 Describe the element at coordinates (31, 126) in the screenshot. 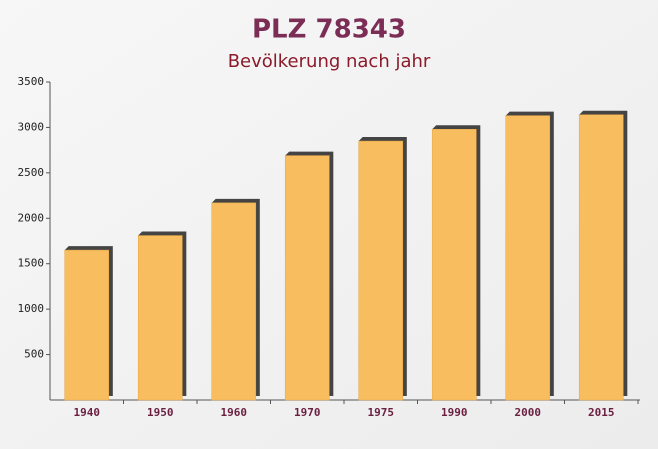

I see `y-tick-label: 3000` at that location.